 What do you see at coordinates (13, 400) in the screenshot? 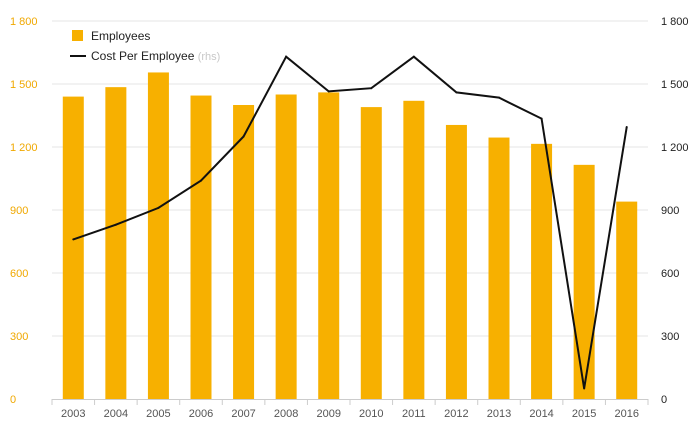
I see `y-left-tick-label: 0` at bounding box center [13, 400].